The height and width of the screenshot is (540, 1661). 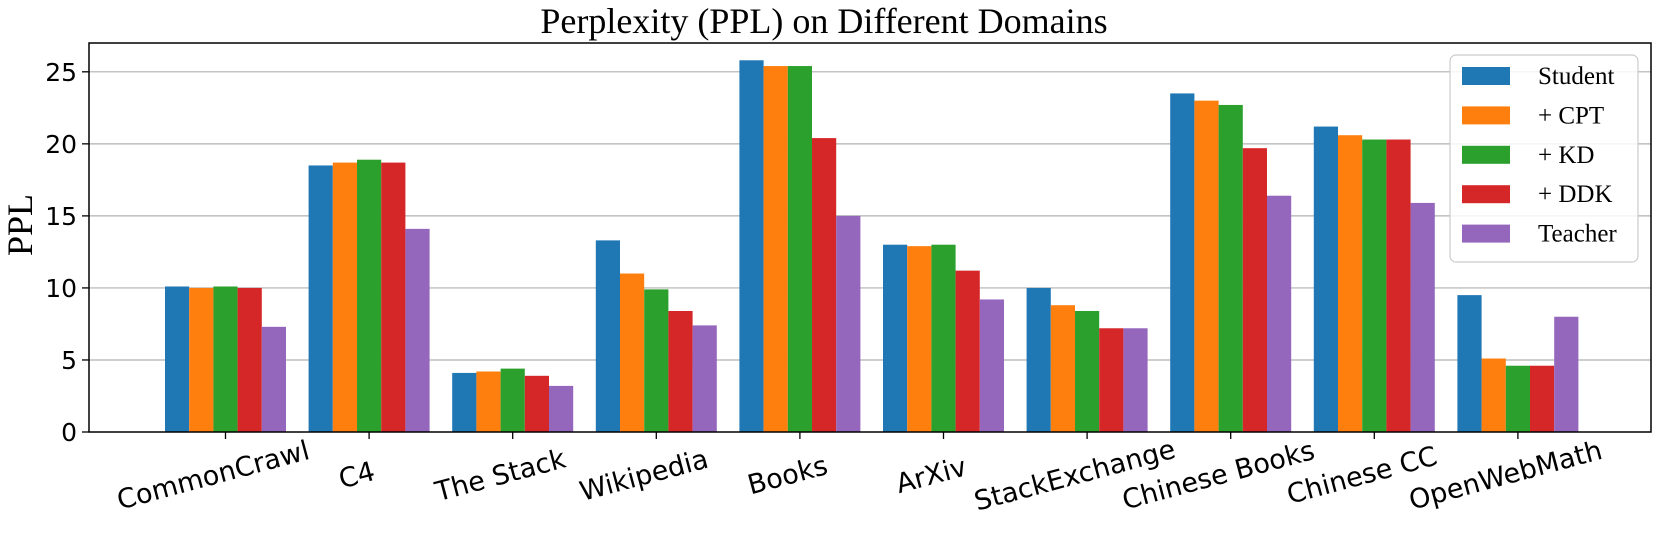 I want to click on legend-label: Student, so click(x=1576, y=76).